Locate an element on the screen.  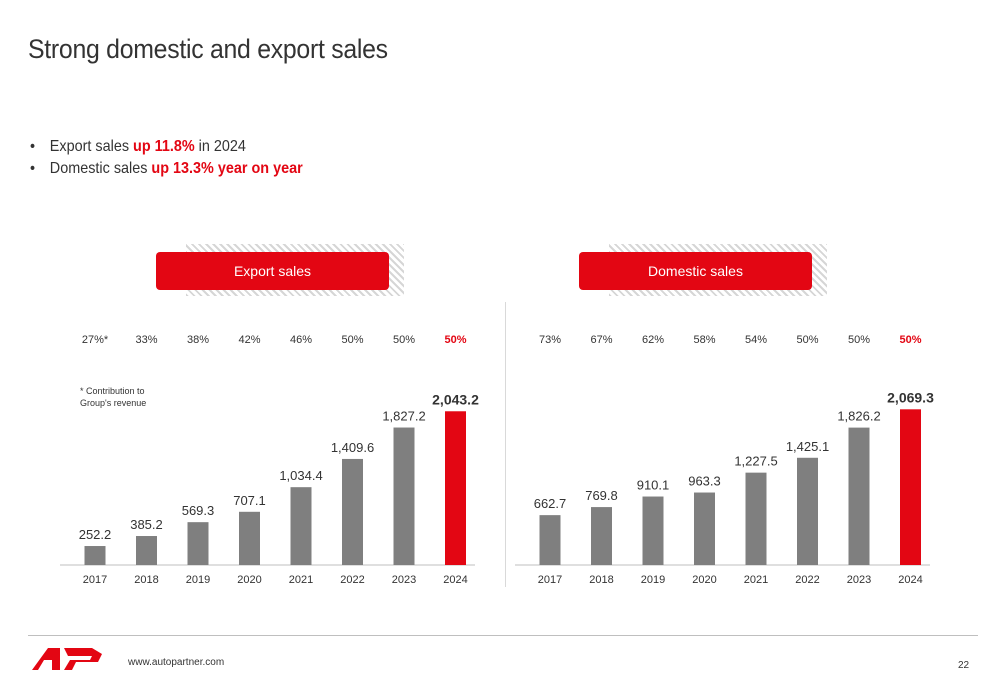
footnote-line-2: Group's revenue is located at coordinates (113, 403).